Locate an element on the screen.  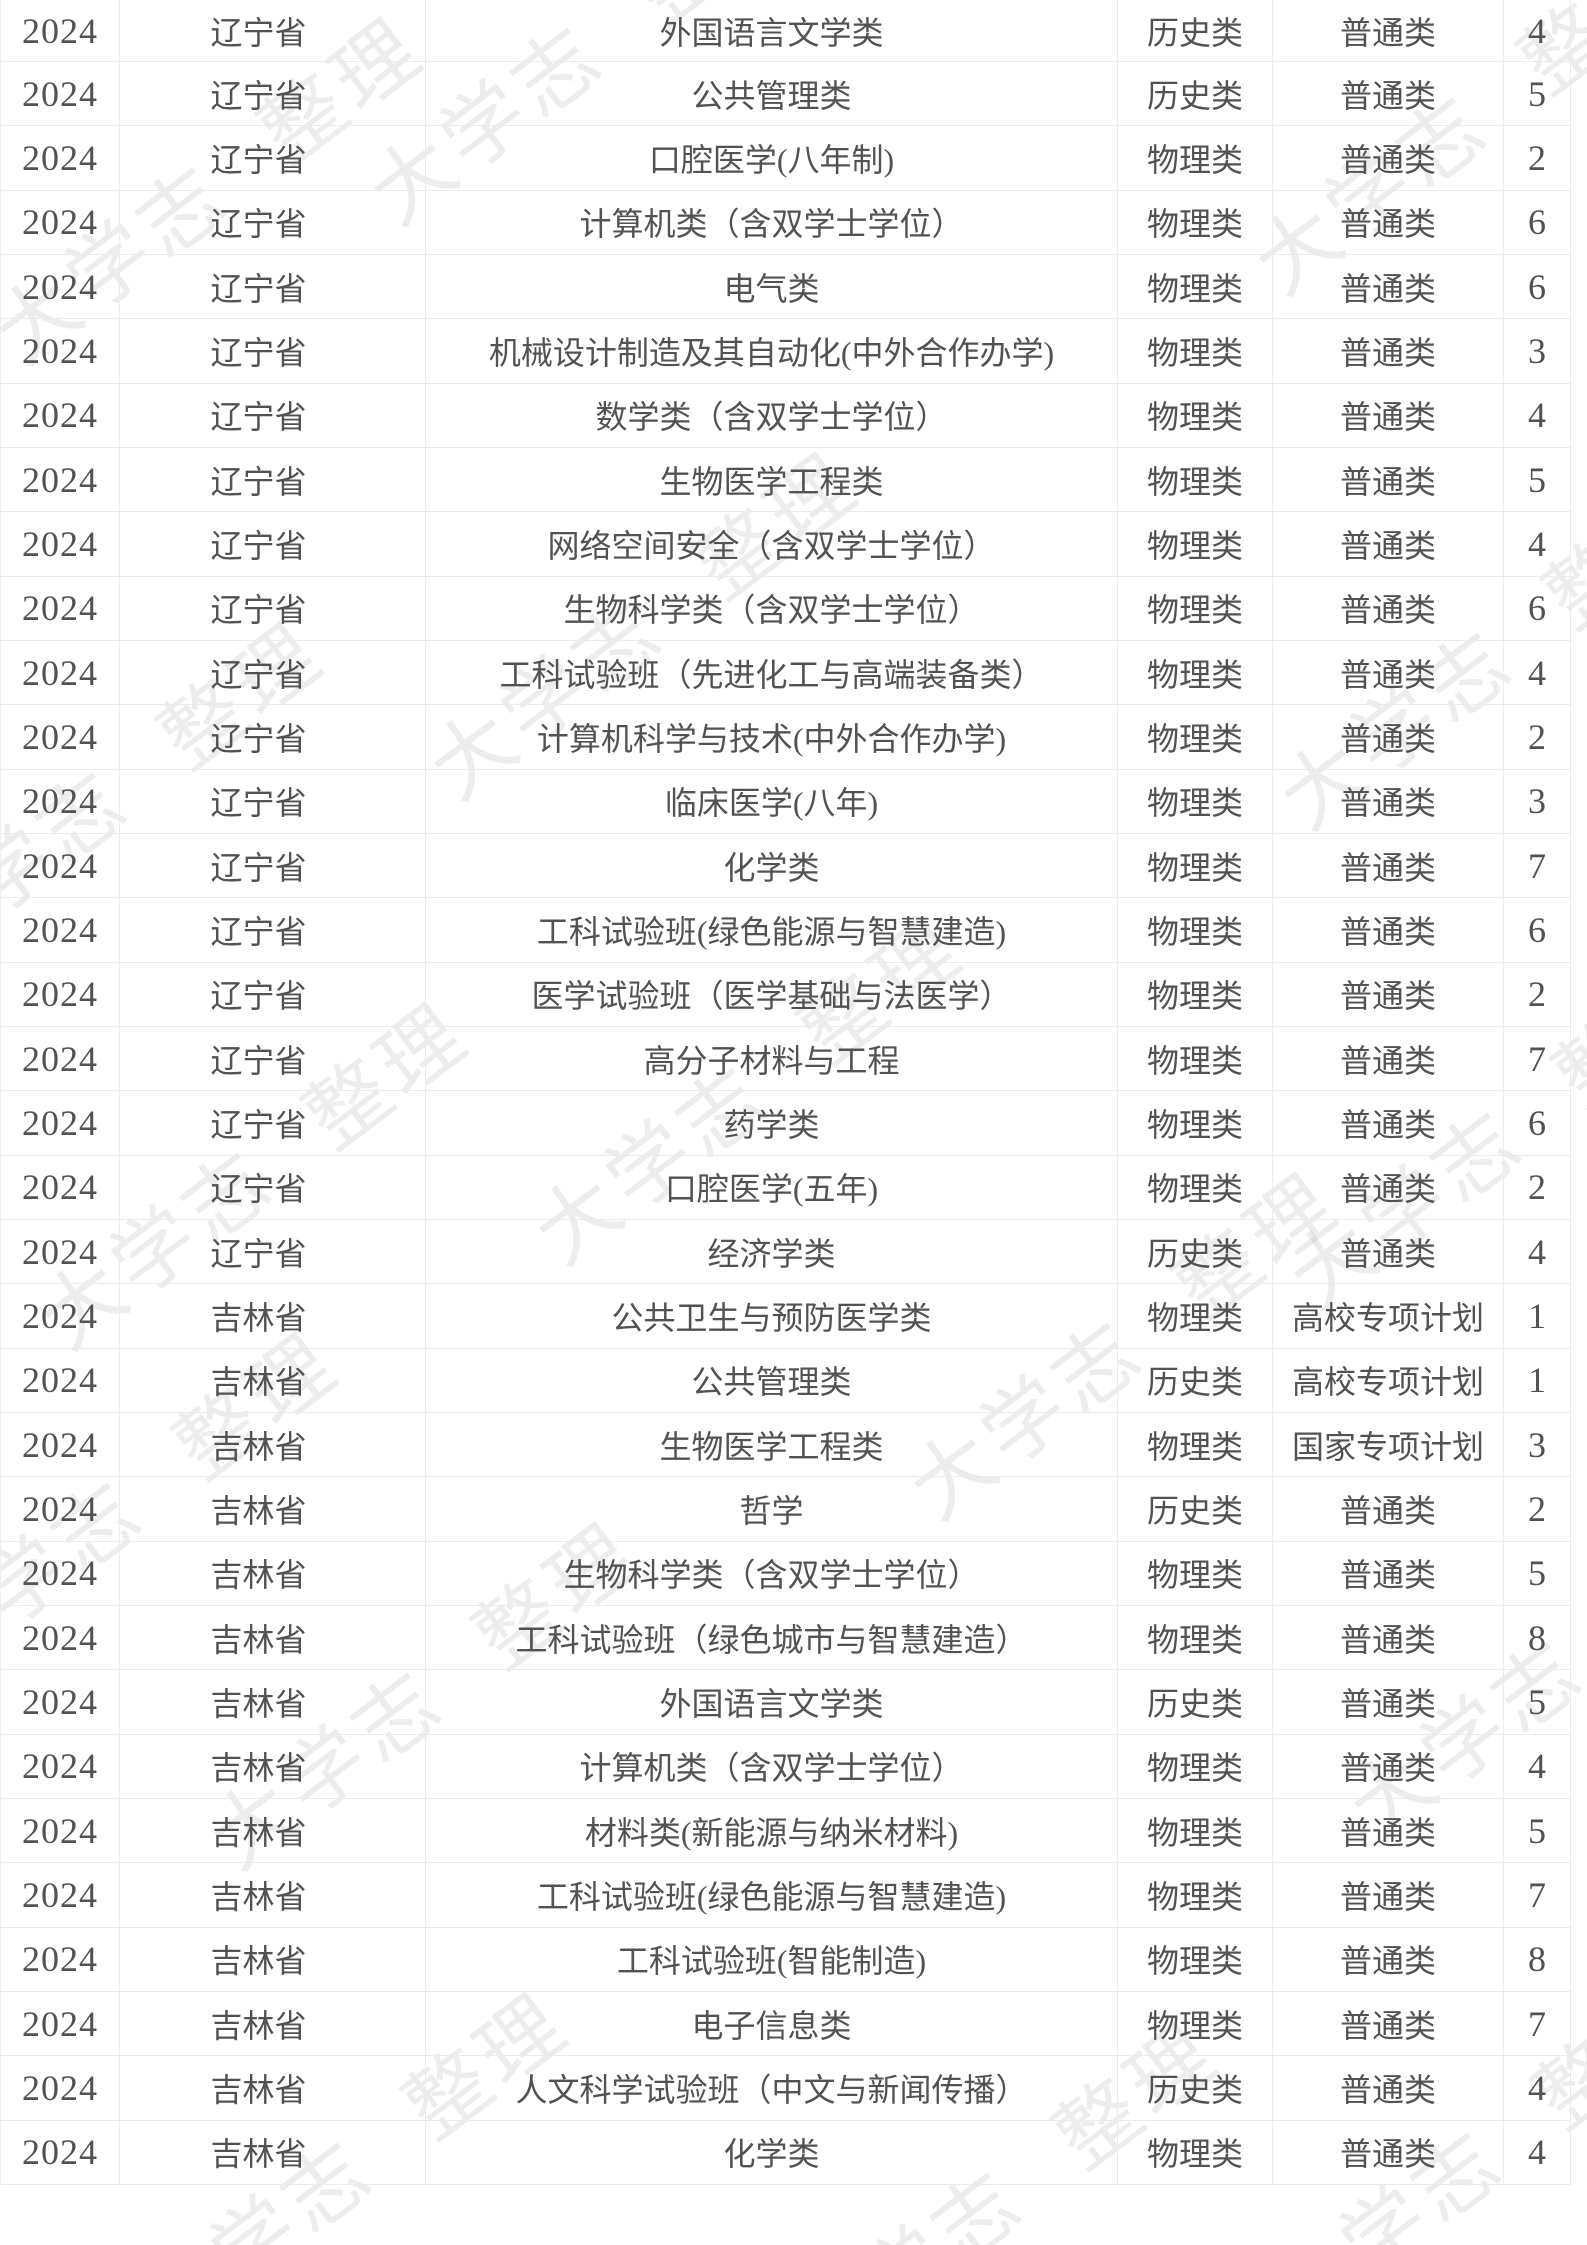
table-row: 2024 辽宁省 机械设计制造及其自动化(中外合作办学) 物理类 普通类 3 is located at coordinates (786, 351).